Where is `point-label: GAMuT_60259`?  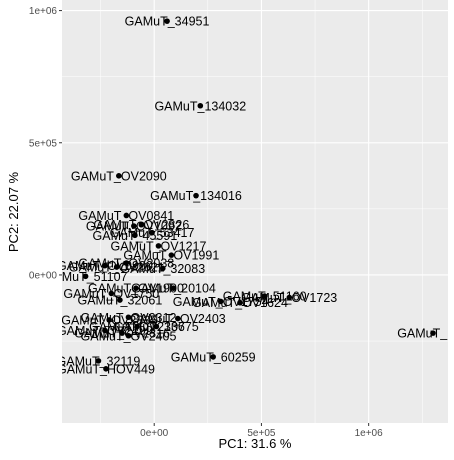 point-label: GAMuT_60259 is located at coordinates (213, 357).